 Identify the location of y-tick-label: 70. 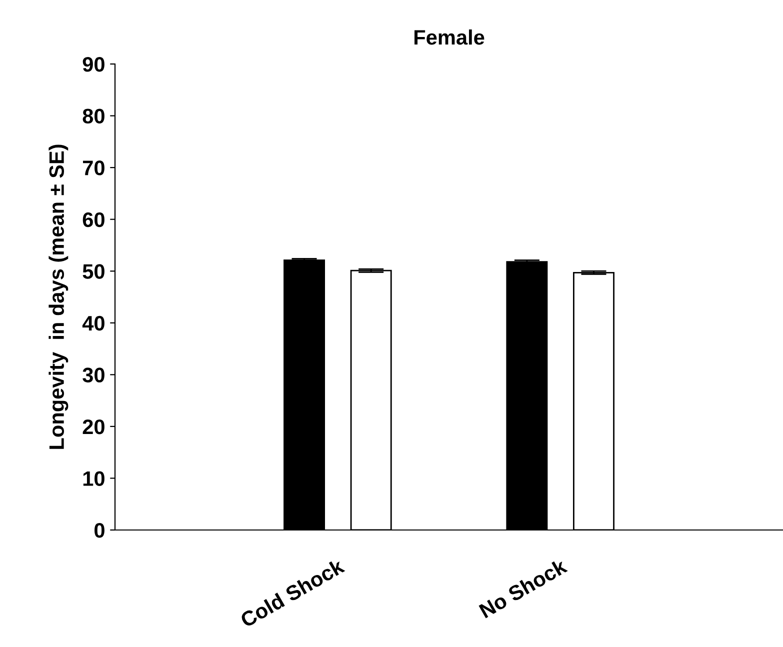
(93, 168).